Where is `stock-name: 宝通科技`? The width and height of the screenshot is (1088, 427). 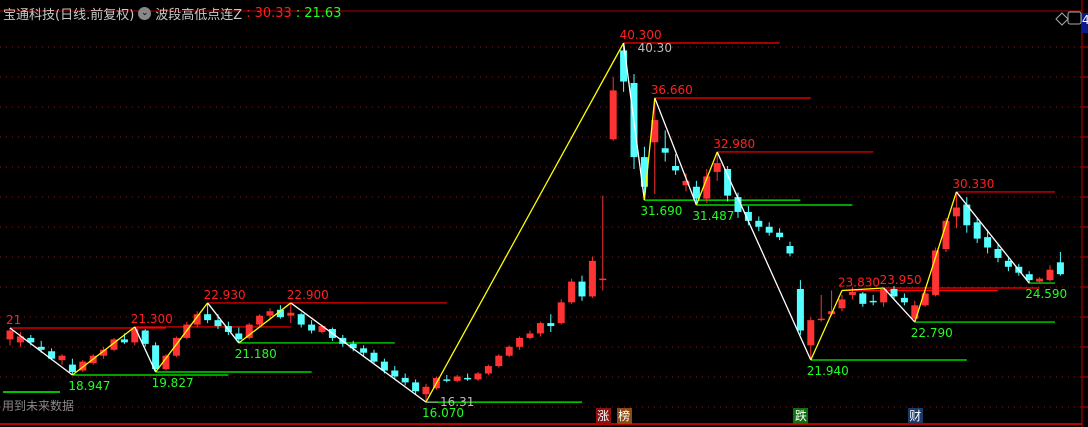 stock-name: 宝通科技 is located at coordinates (29, 15).